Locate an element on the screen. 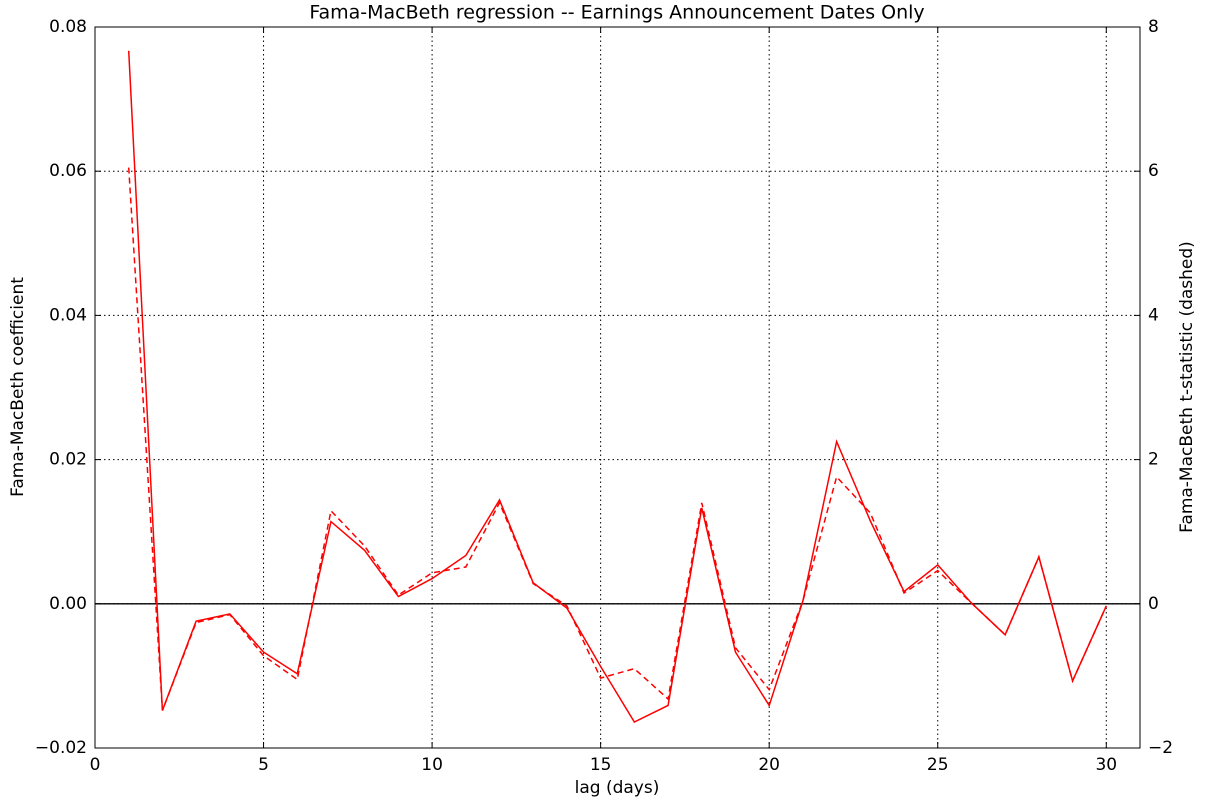  x-tick-label: 5 is located at coordinates (263, 765).